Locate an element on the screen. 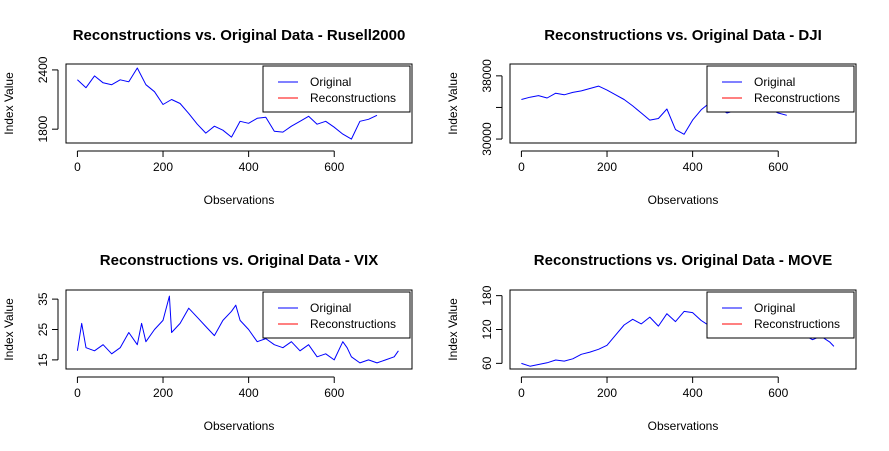  chart-title: Reconstructions vs. Original Data - VIX is located at coordinates (239, 260).